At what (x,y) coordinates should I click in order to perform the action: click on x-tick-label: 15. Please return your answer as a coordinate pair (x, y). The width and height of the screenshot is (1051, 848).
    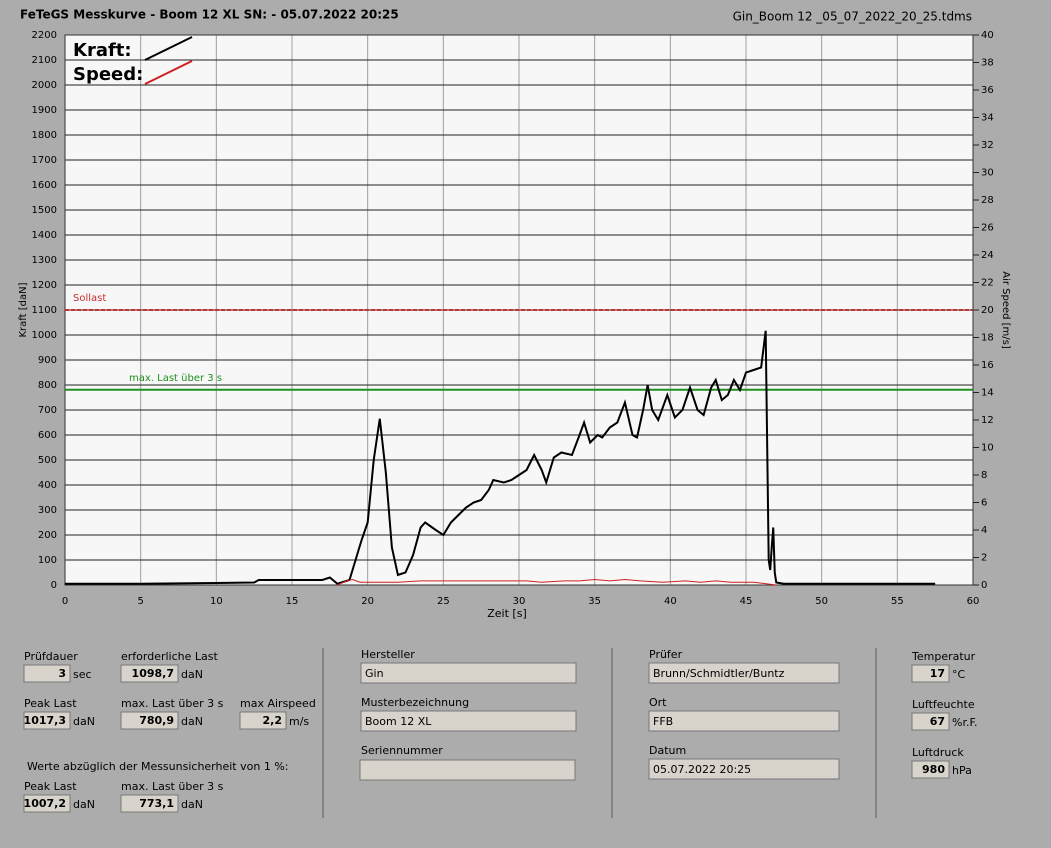
    Looking at the image, I should click on (292, 601).